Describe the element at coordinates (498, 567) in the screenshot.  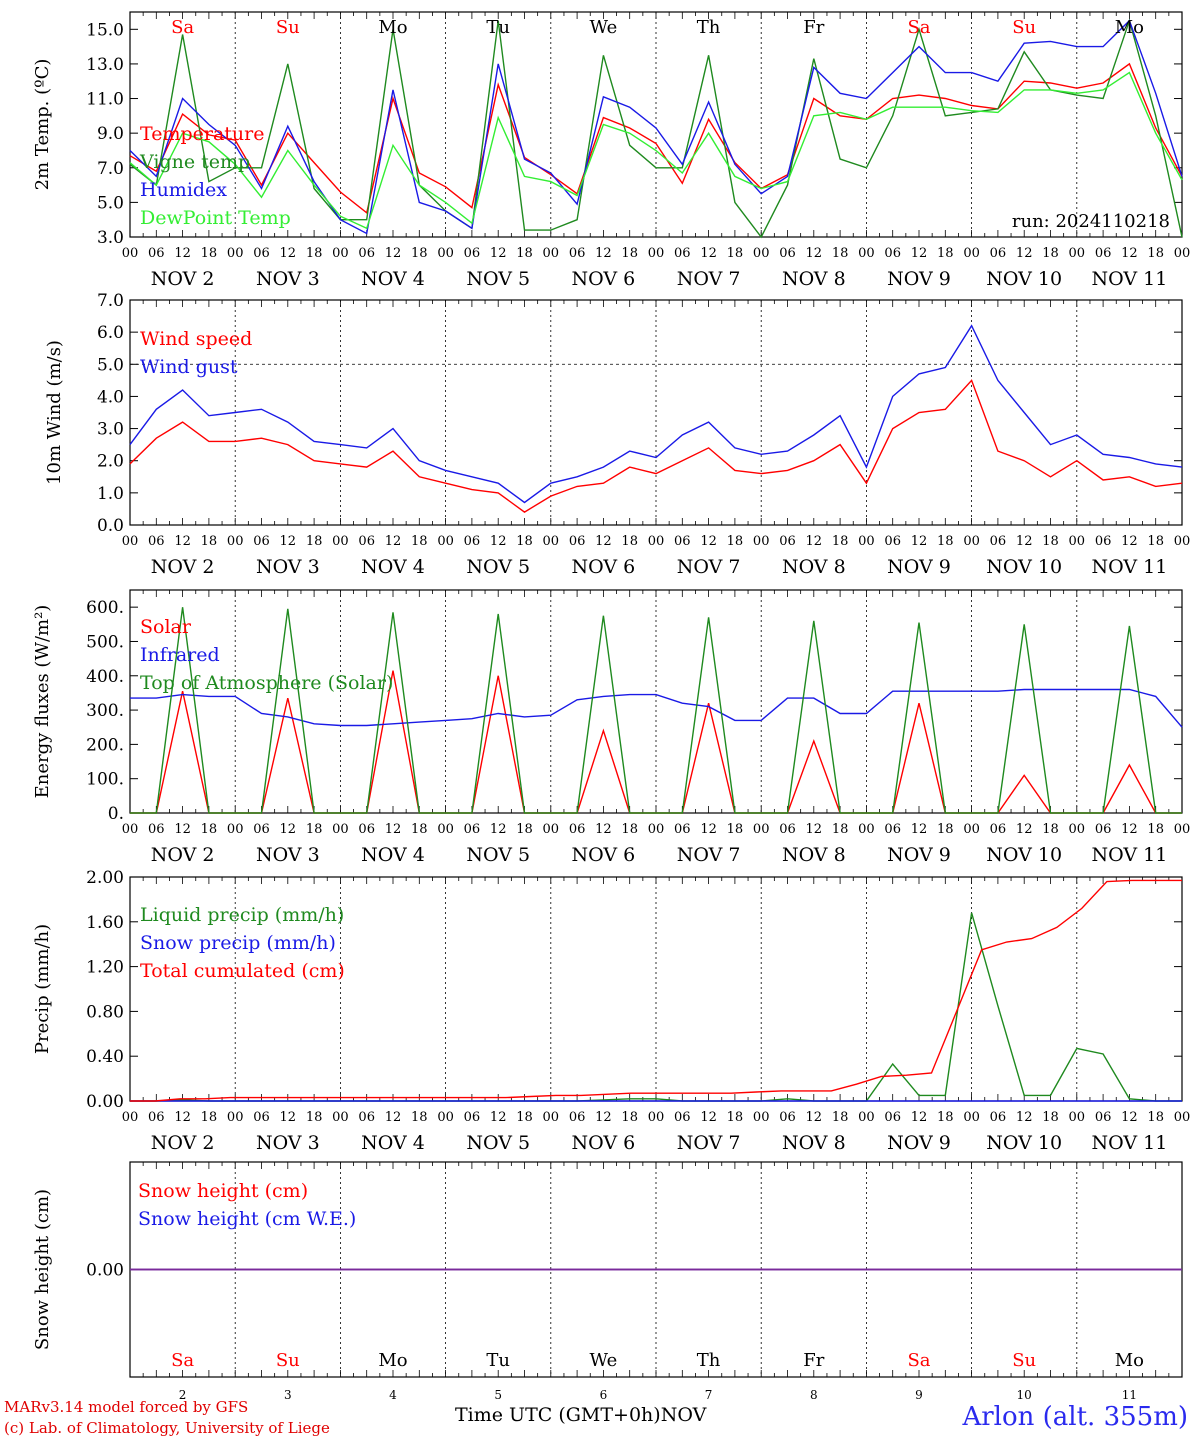
I see `date-label: NOV 5` at that location.